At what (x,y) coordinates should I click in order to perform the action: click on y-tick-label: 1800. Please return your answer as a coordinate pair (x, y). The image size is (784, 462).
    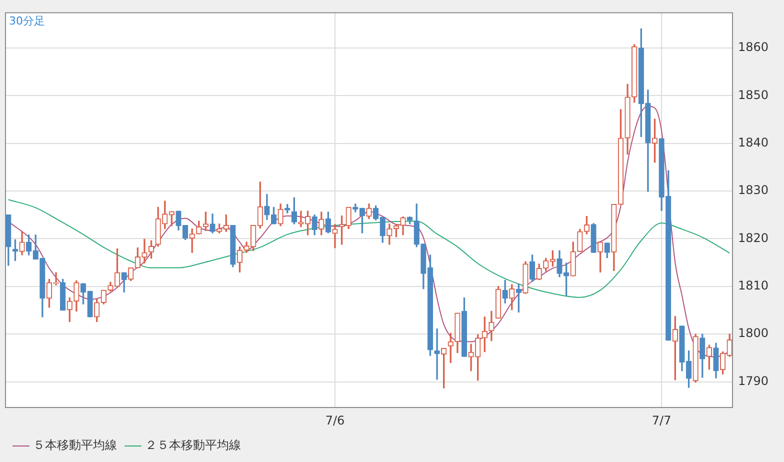
    Looking at the image, I should click on (753, 333).